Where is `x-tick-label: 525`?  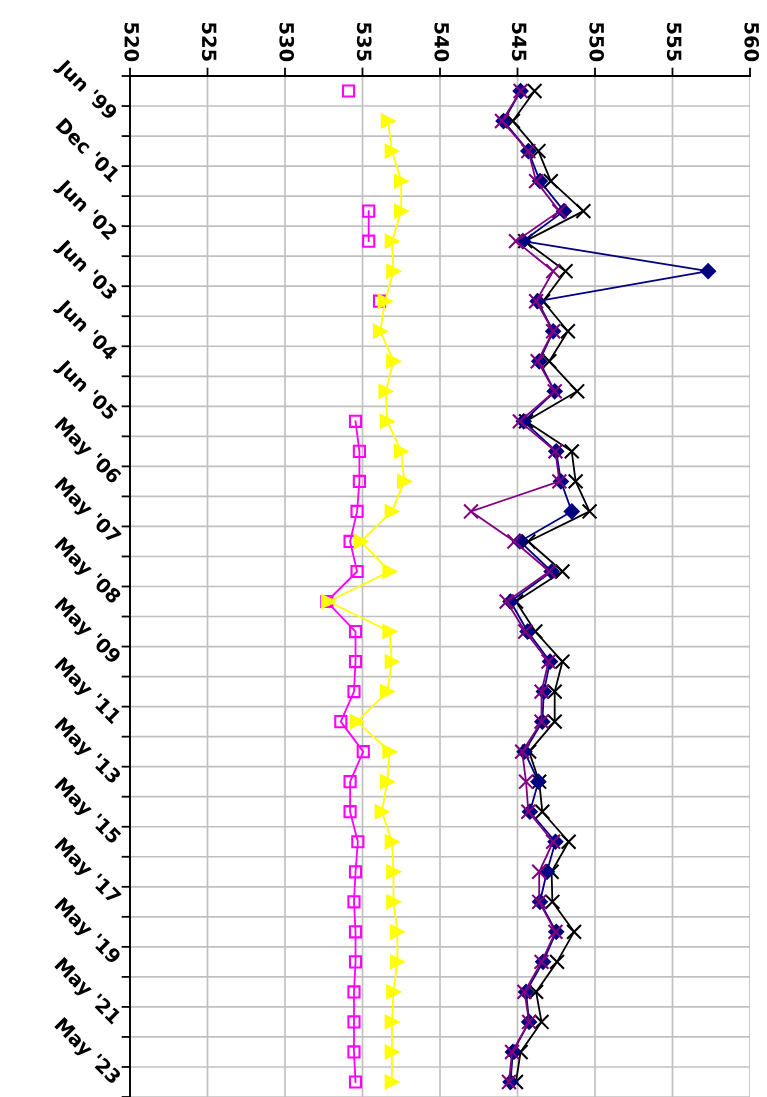 x-tick-label: 525 is located at coordinates (209, 42).